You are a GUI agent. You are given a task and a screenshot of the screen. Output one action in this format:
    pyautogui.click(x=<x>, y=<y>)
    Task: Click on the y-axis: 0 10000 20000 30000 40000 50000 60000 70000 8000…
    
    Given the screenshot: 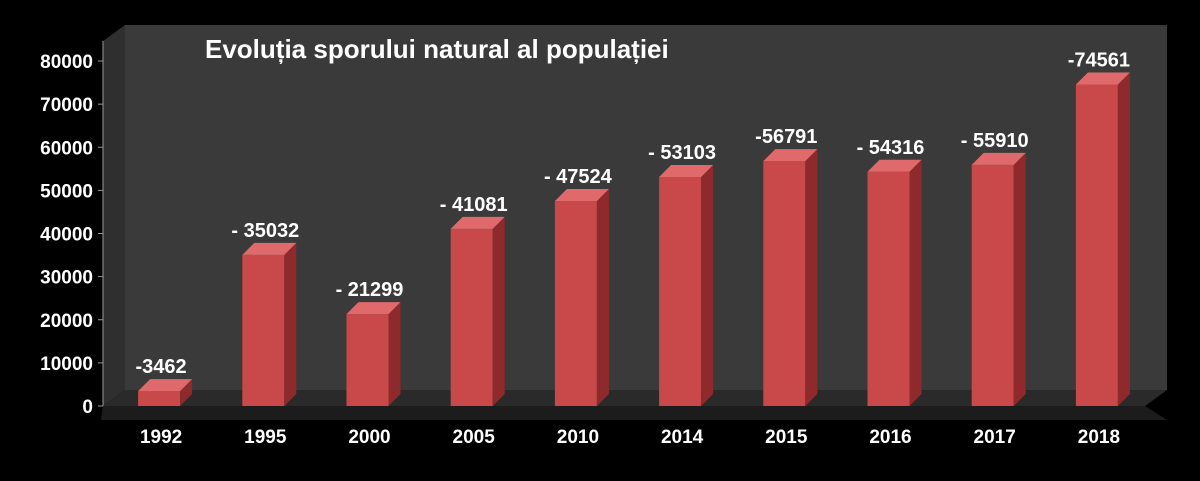 What is the action you would take?
    pyautogui.click(x=72, y=229)
    